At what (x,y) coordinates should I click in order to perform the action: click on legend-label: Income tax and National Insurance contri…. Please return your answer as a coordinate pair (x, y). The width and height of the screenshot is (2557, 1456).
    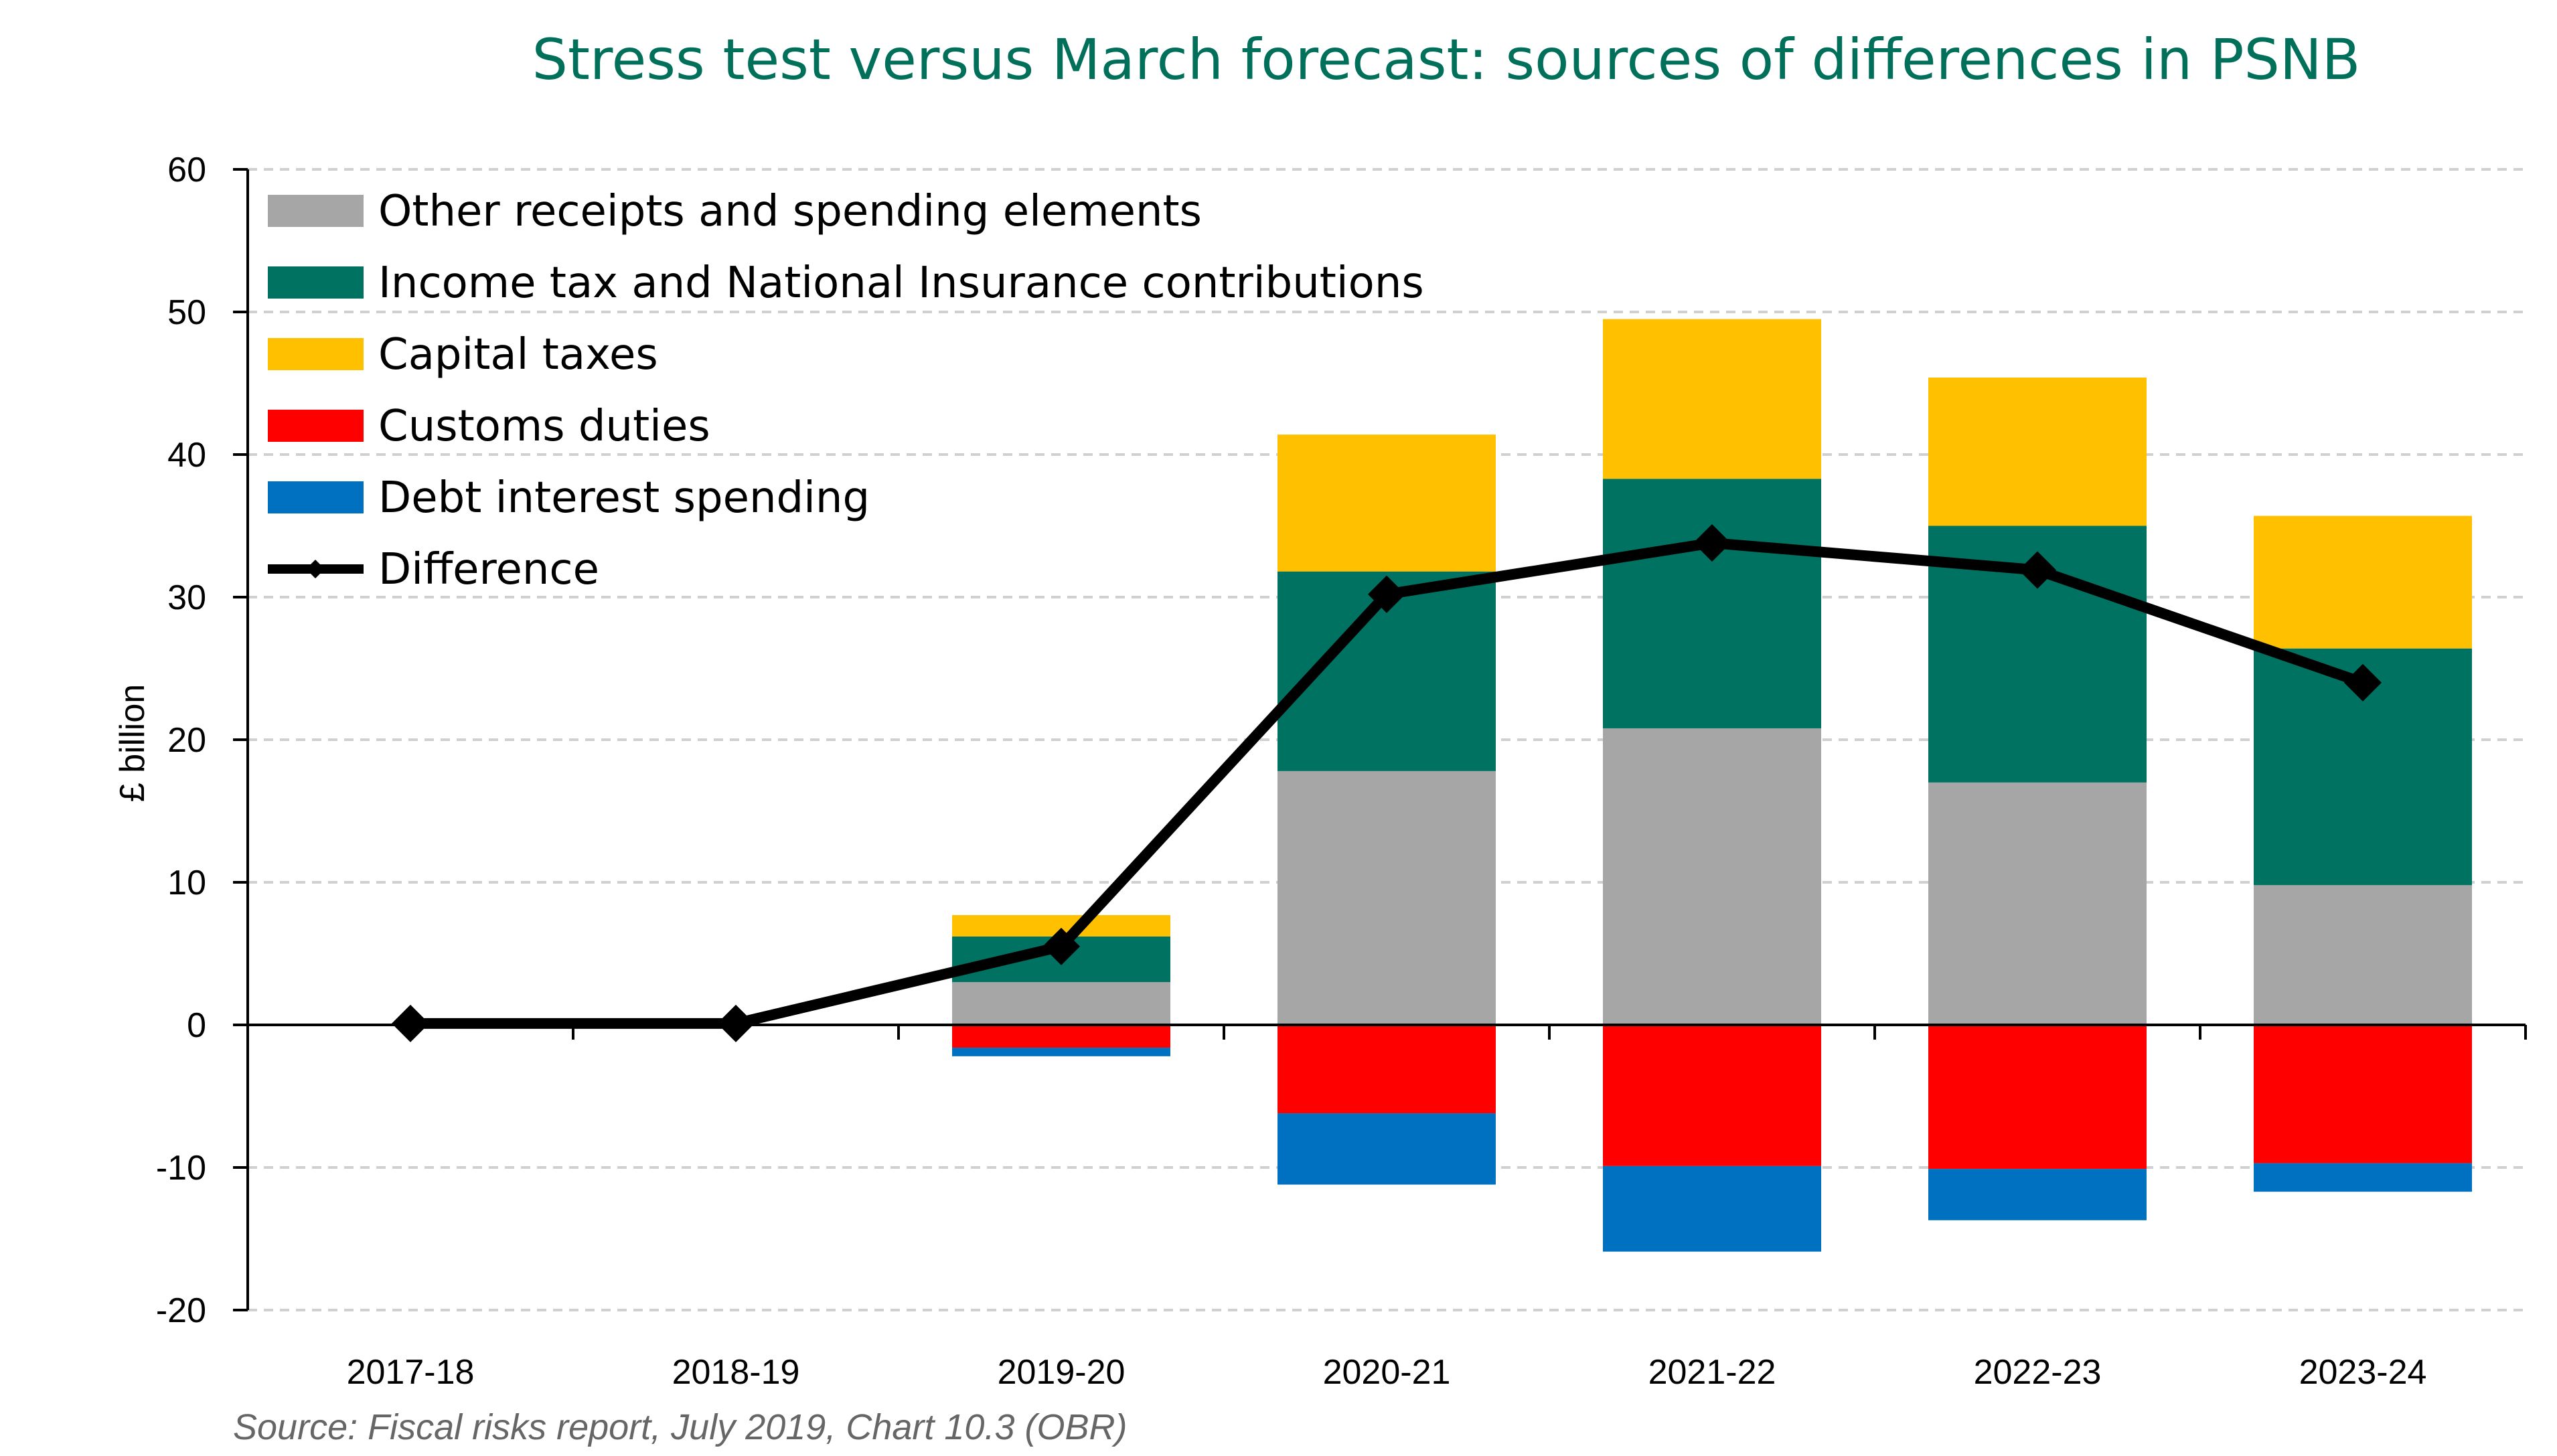
    Looking at the image, I should click on (901, 283).